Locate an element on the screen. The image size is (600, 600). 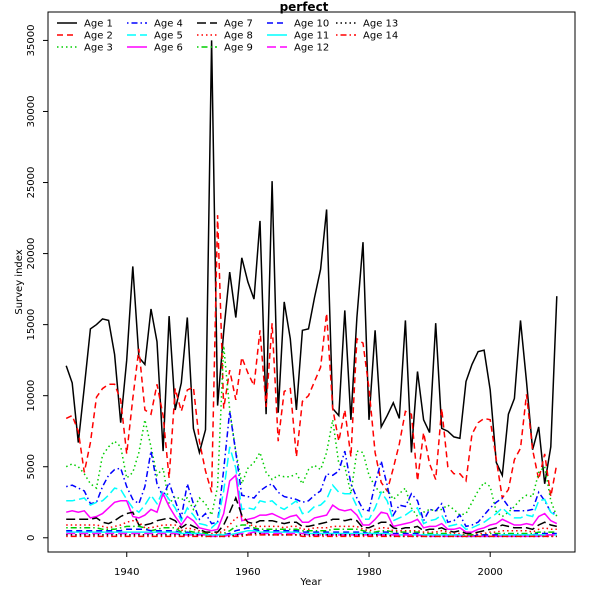
y-tick-label: 15000 is located at coordinates (31, 325).